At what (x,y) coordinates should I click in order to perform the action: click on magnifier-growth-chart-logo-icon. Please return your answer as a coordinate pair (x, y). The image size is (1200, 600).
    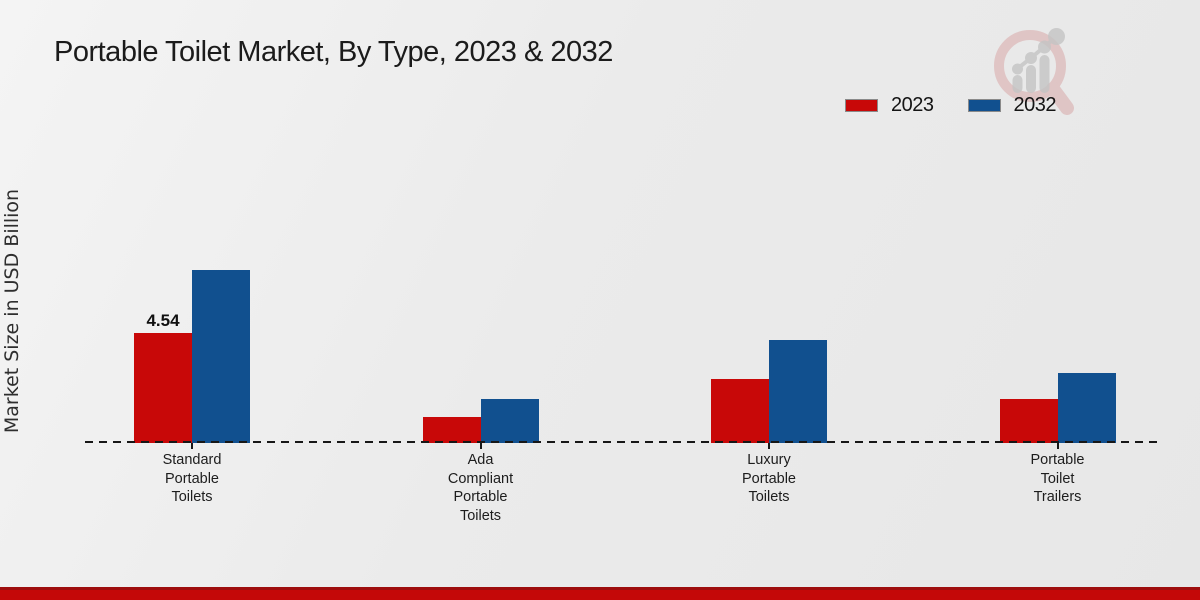
    Looking at the image, I should click on (1034, 71).